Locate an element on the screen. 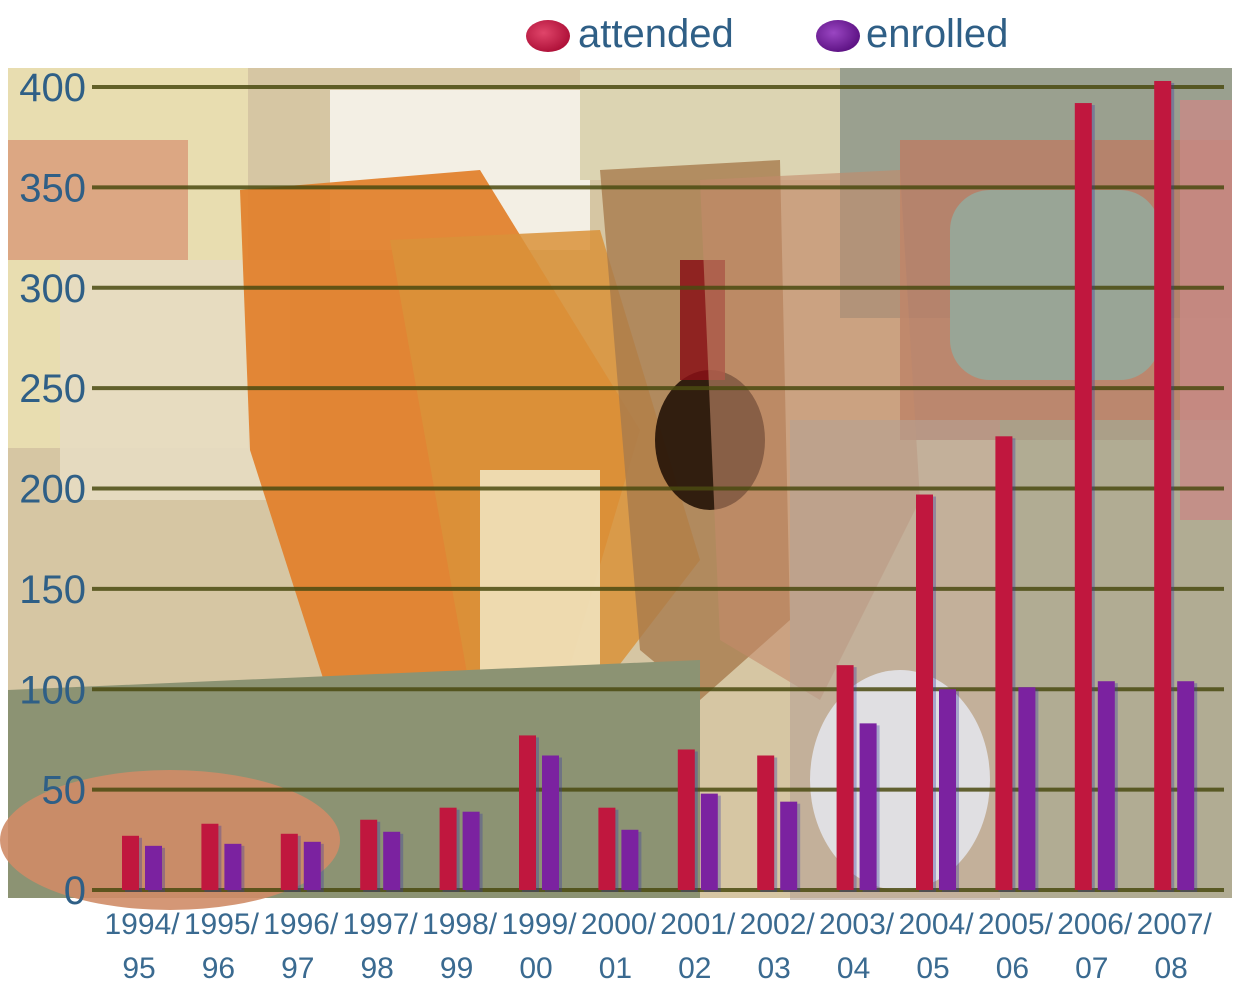 This screenshot has height=987, width=1239. x-tick-label-line2: 05 is located at coordinates (932, 968).